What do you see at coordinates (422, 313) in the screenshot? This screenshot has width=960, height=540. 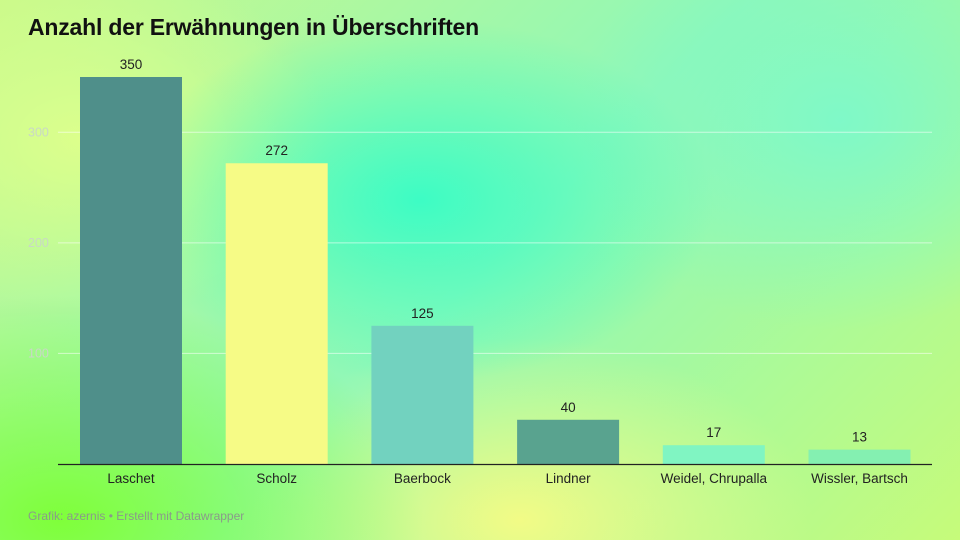 I see `value-label: 125` at bounding box center [422, 313].